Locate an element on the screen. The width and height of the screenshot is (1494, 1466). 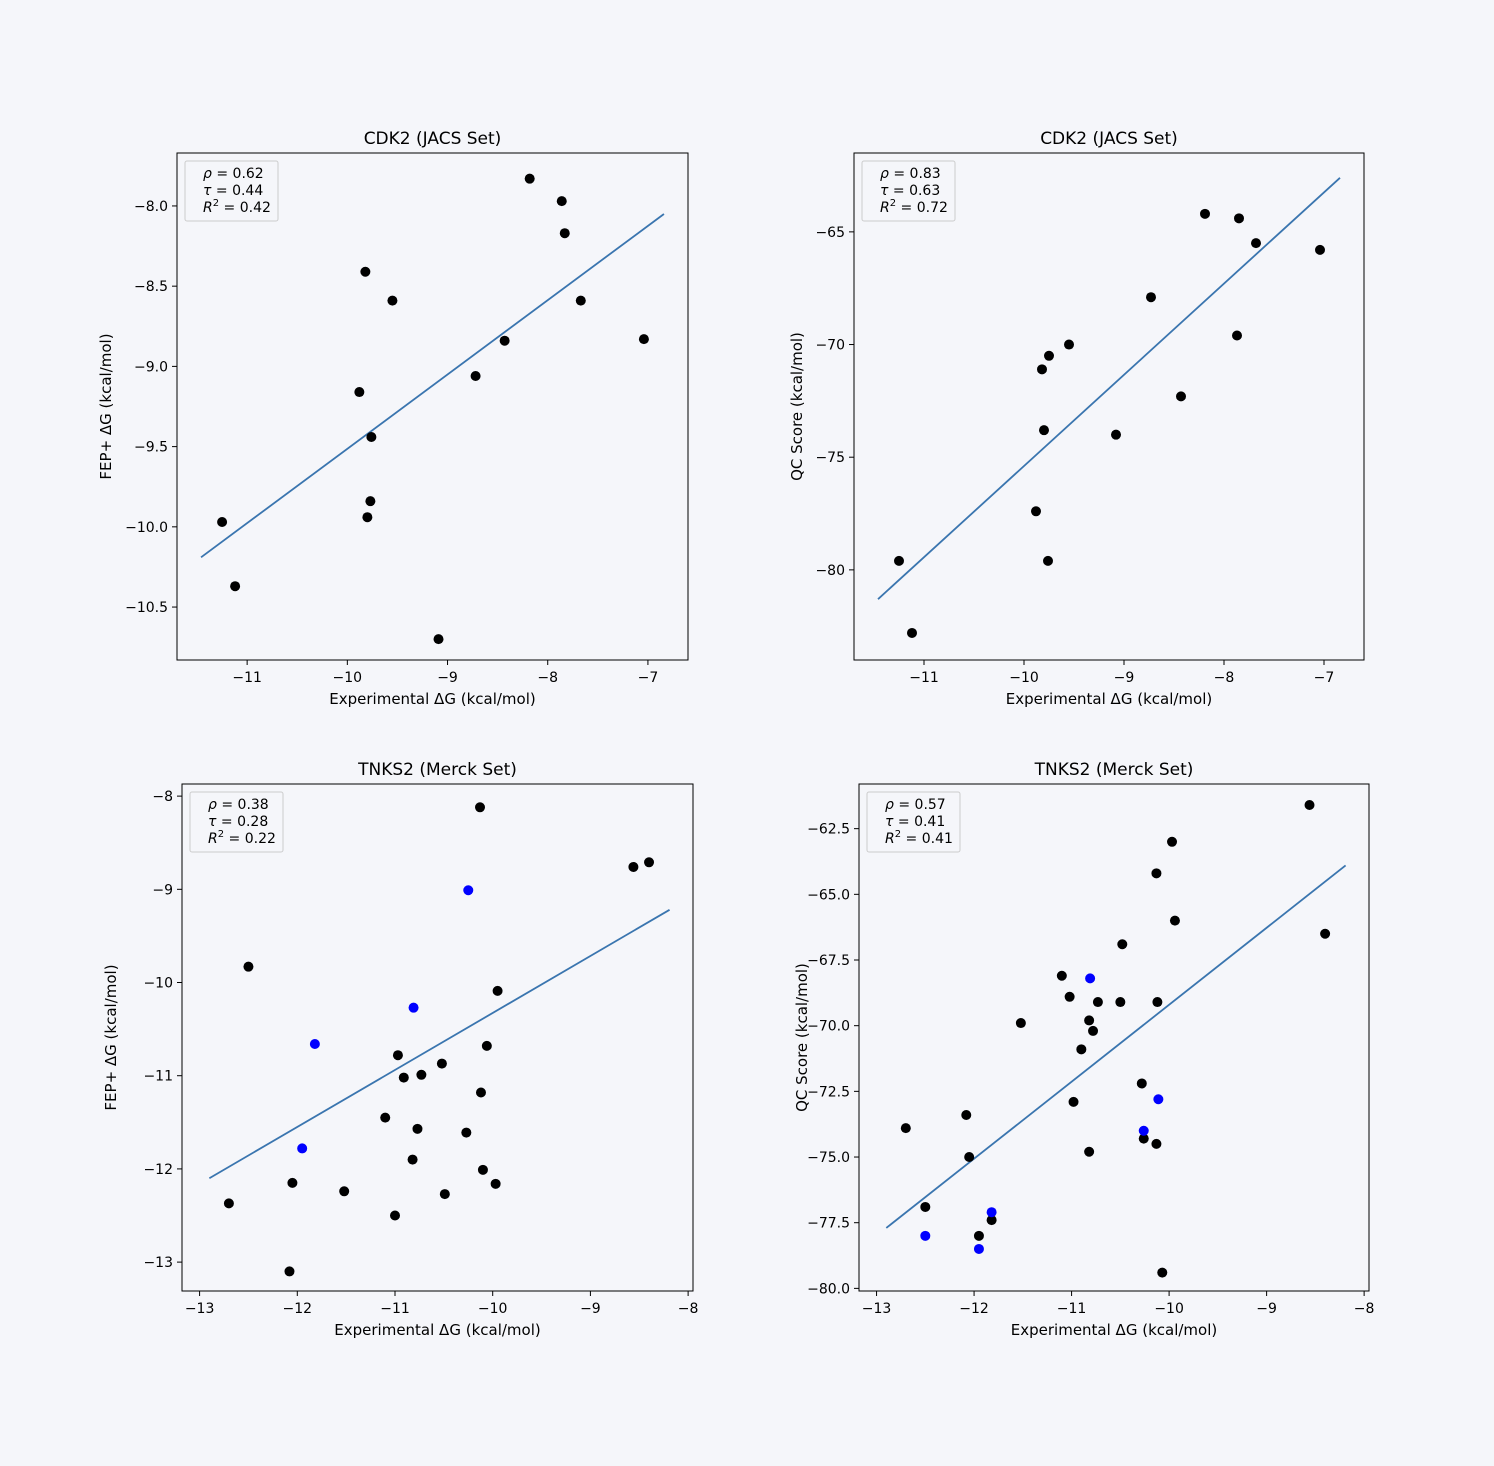
stat-r2: R2 = 0.22 is located at coordinates (242, 838).